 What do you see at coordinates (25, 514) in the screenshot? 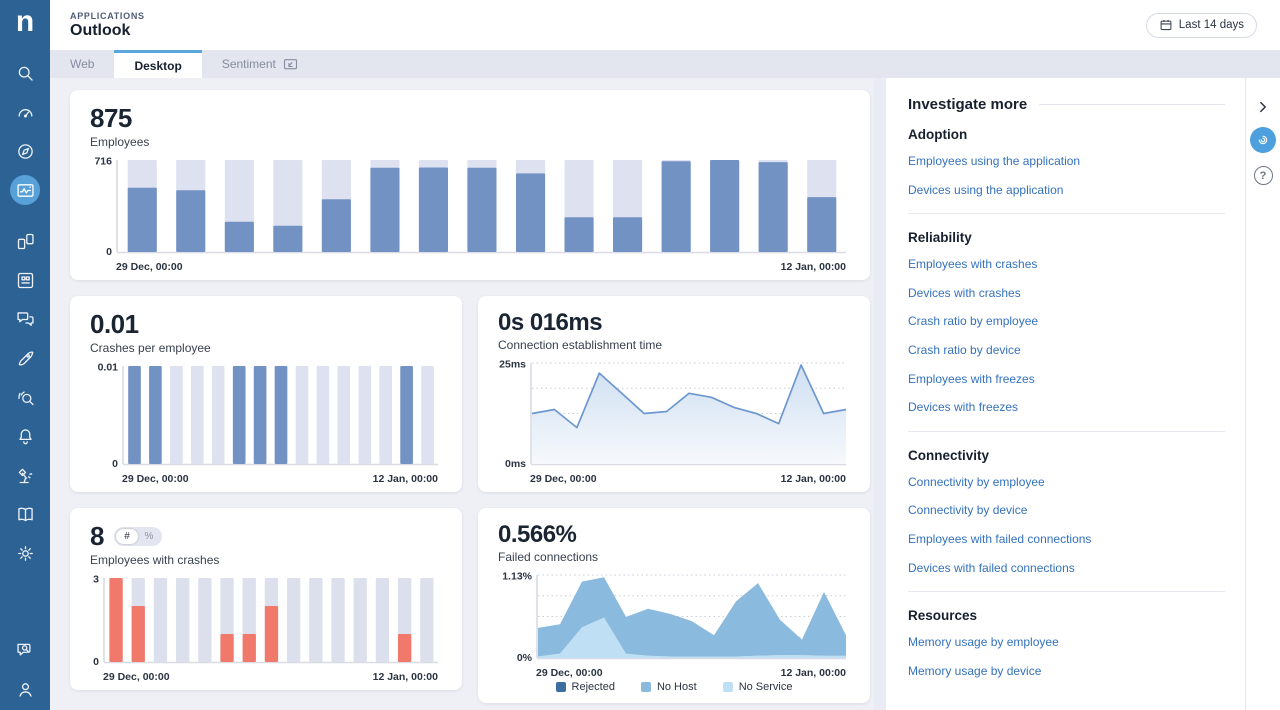
I see `sidebar-item-library-book` at bounding box center [25, 514].